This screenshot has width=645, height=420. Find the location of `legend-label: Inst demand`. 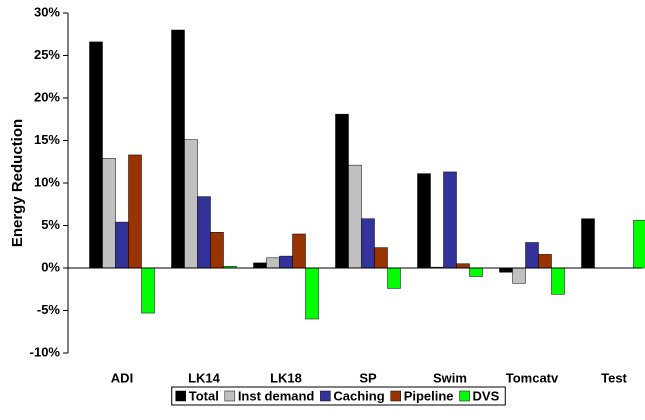

legend-label: Inst demand is located at coordinates (276, 395).